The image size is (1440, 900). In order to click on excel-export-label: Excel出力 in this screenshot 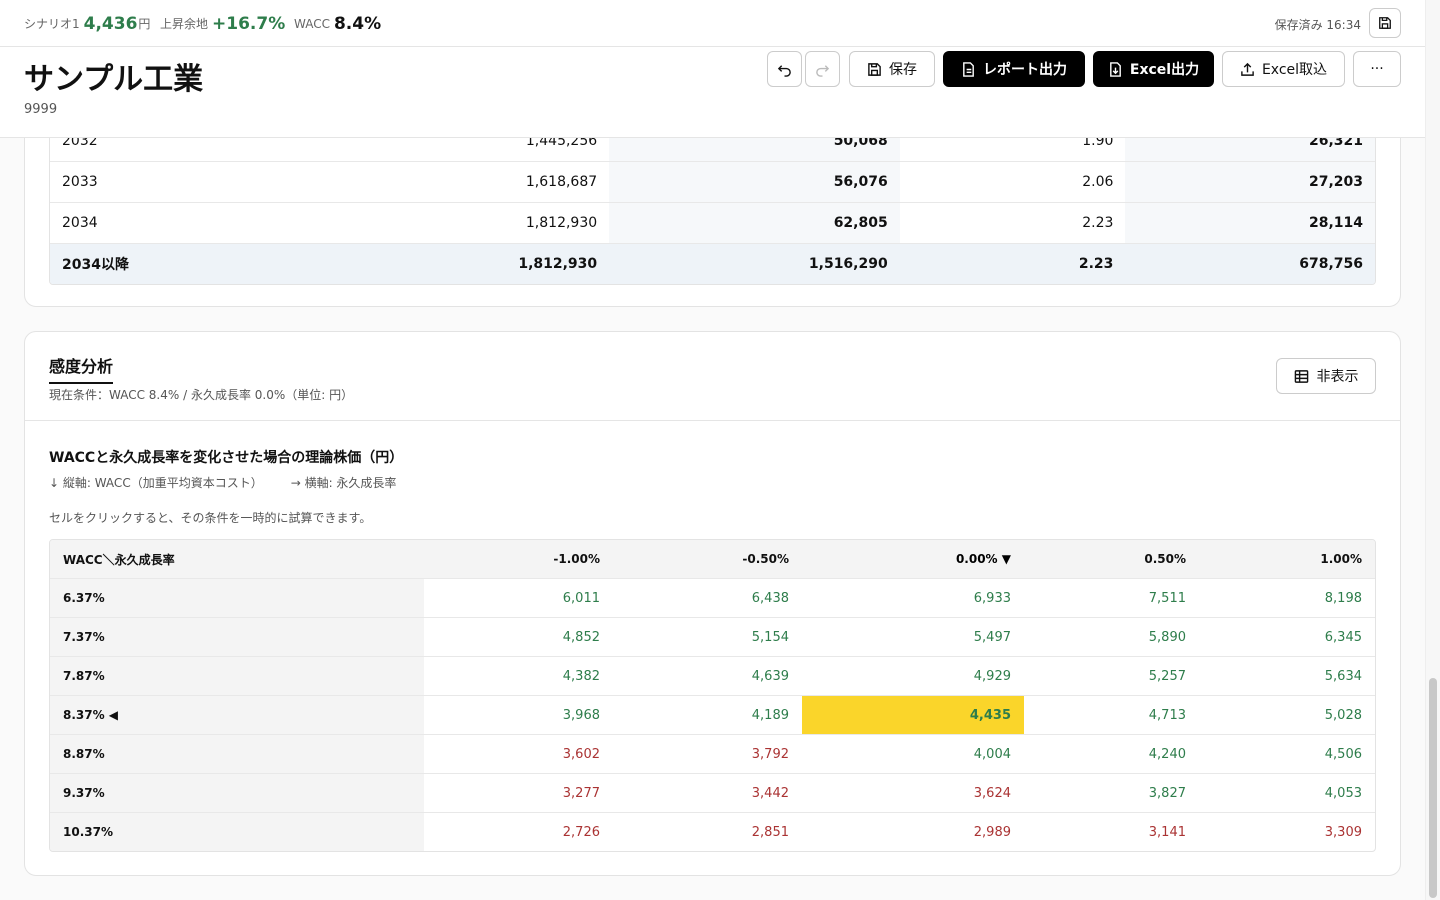, I will do `click(1164, 70)`.